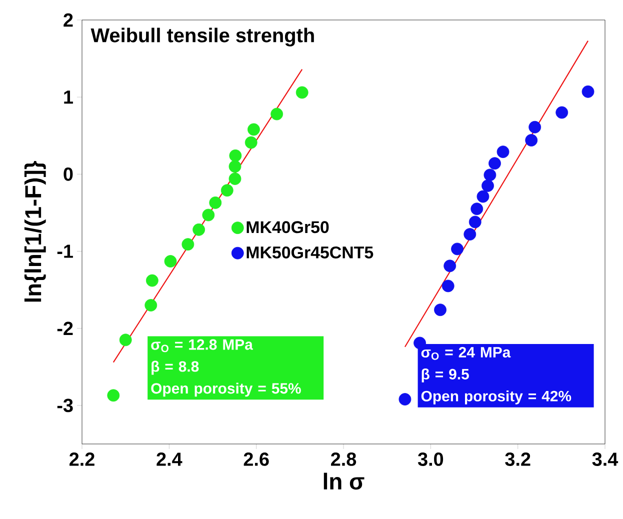 The height and width of the screenshot is (519, 623). Describe the element at coordinates (344, 481) in the screenshot. I see `x-axis-title: ln σ` at that location.